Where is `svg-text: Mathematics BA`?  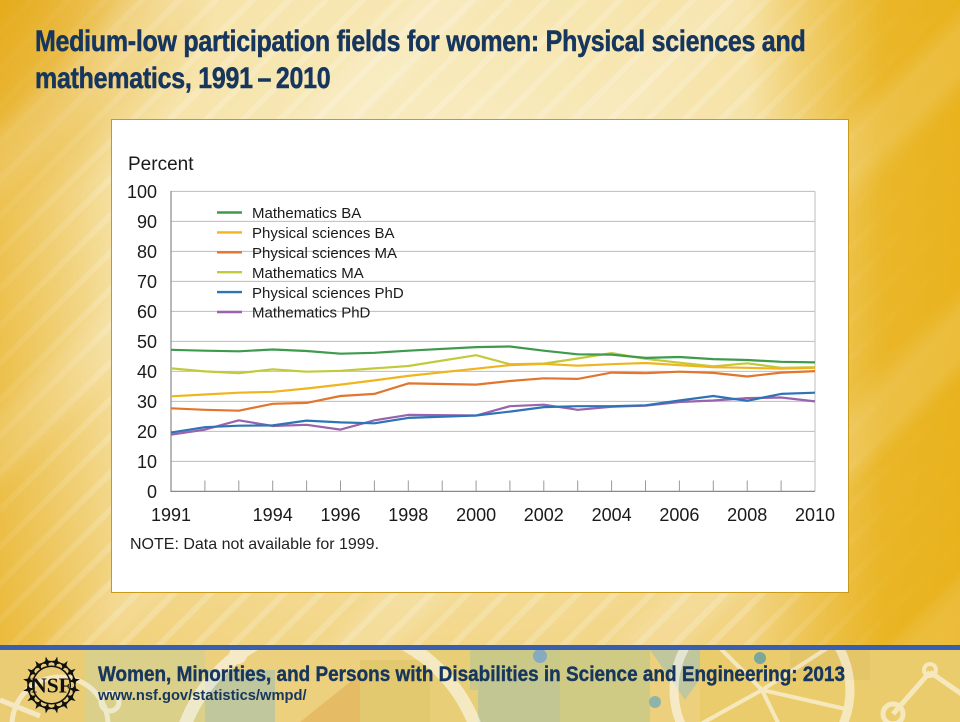 svg-text: Mathematics BA is located at coordinates (306, 213).